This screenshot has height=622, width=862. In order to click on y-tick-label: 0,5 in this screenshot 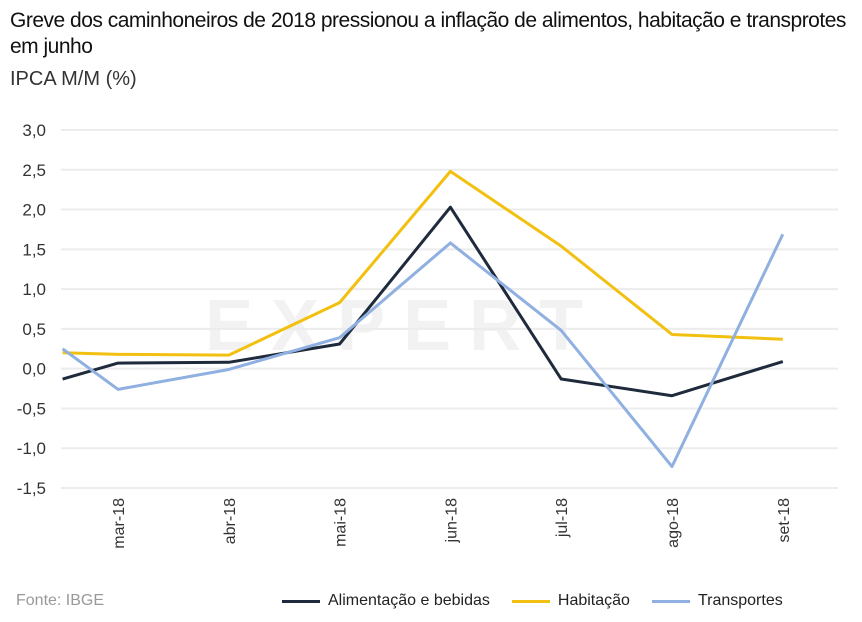, I will do `click(34, 329)`.